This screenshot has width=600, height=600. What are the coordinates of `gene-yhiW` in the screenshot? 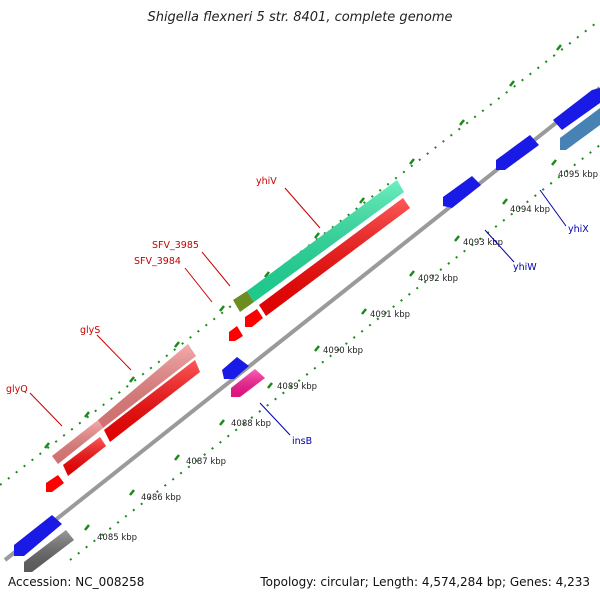 It's located at (517, 152).